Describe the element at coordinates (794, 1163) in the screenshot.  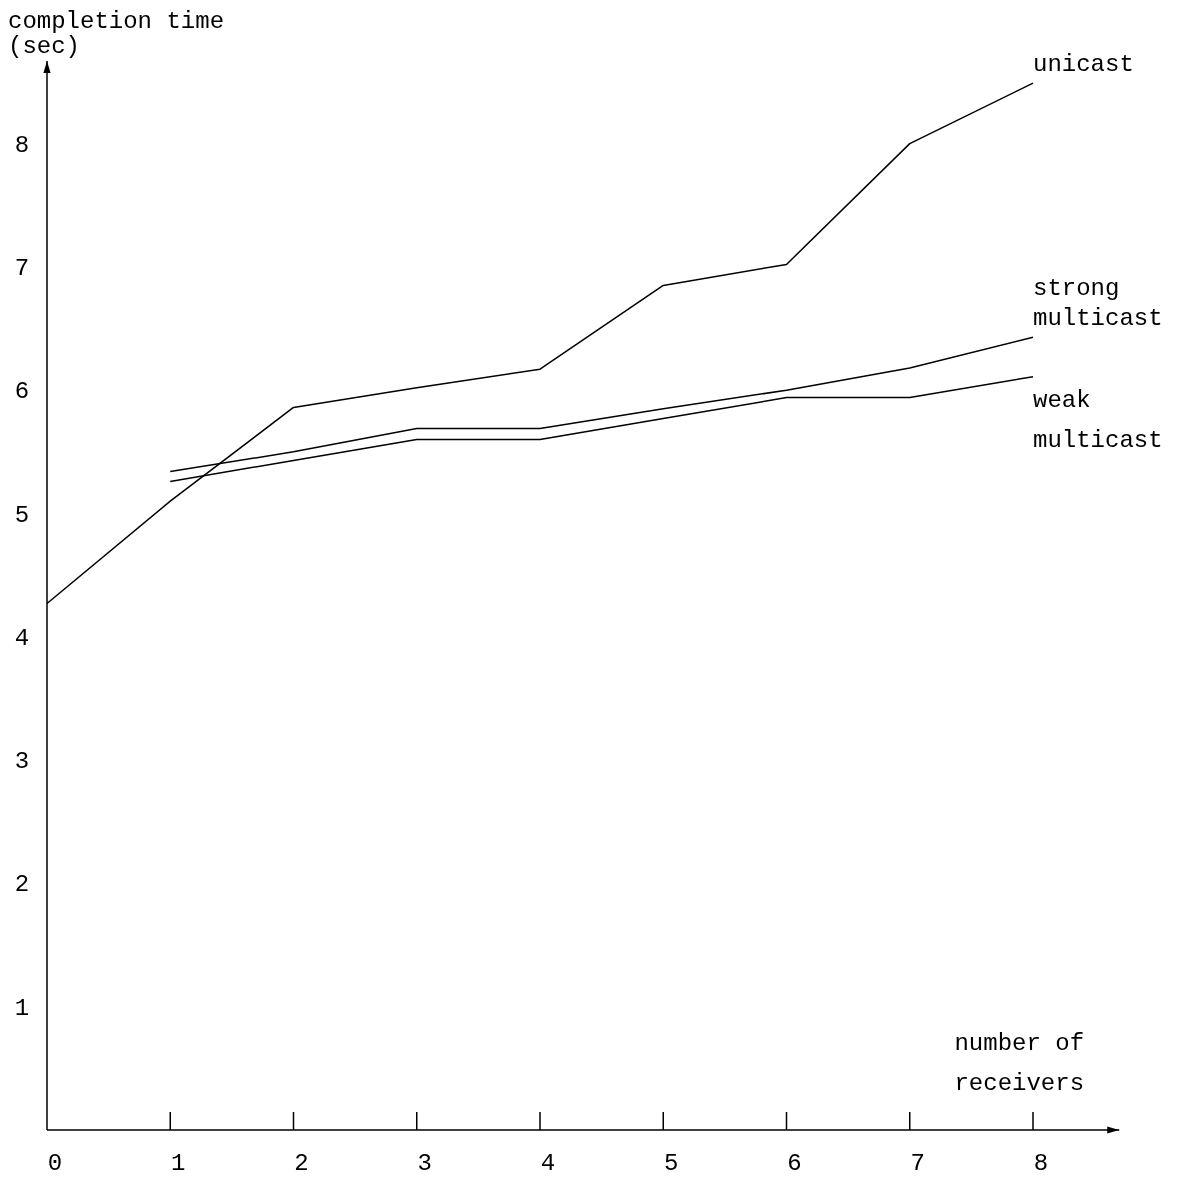
I see `x-tick-label: 6` at that location.